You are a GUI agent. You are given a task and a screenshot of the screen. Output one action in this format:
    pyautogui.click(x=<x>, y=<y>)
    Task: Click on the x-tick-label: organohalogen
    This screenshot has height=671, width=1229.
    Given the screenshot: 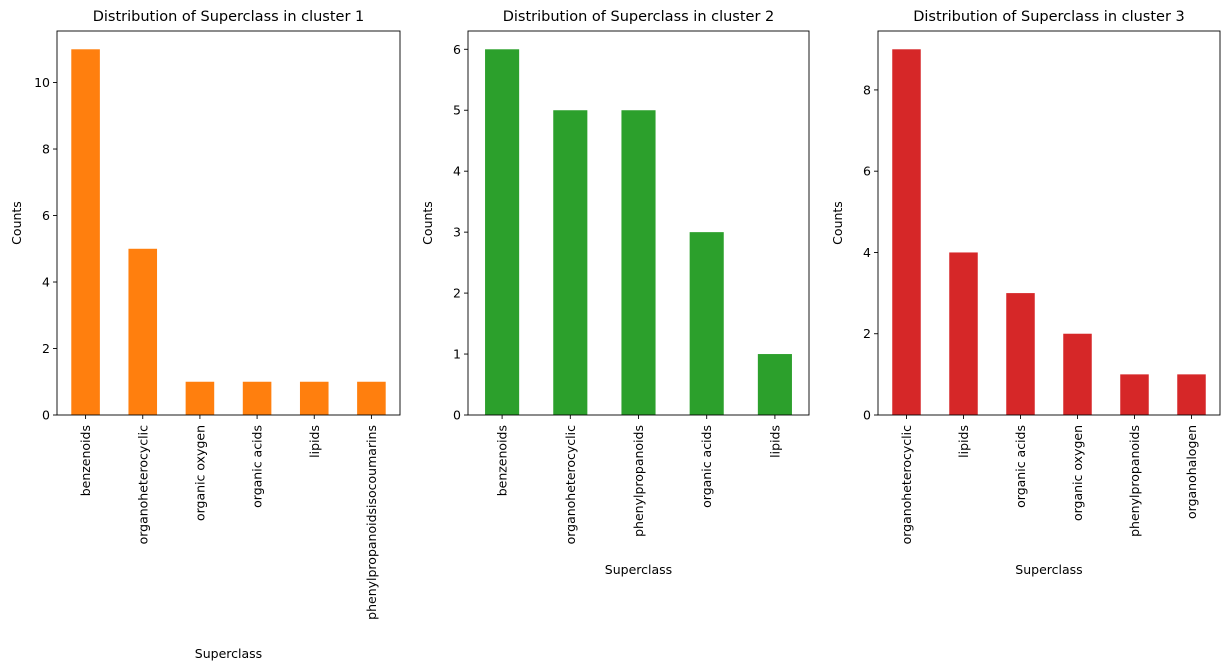 What is the action you would take?
    pyautogui.click(x=1191, y=472)
    